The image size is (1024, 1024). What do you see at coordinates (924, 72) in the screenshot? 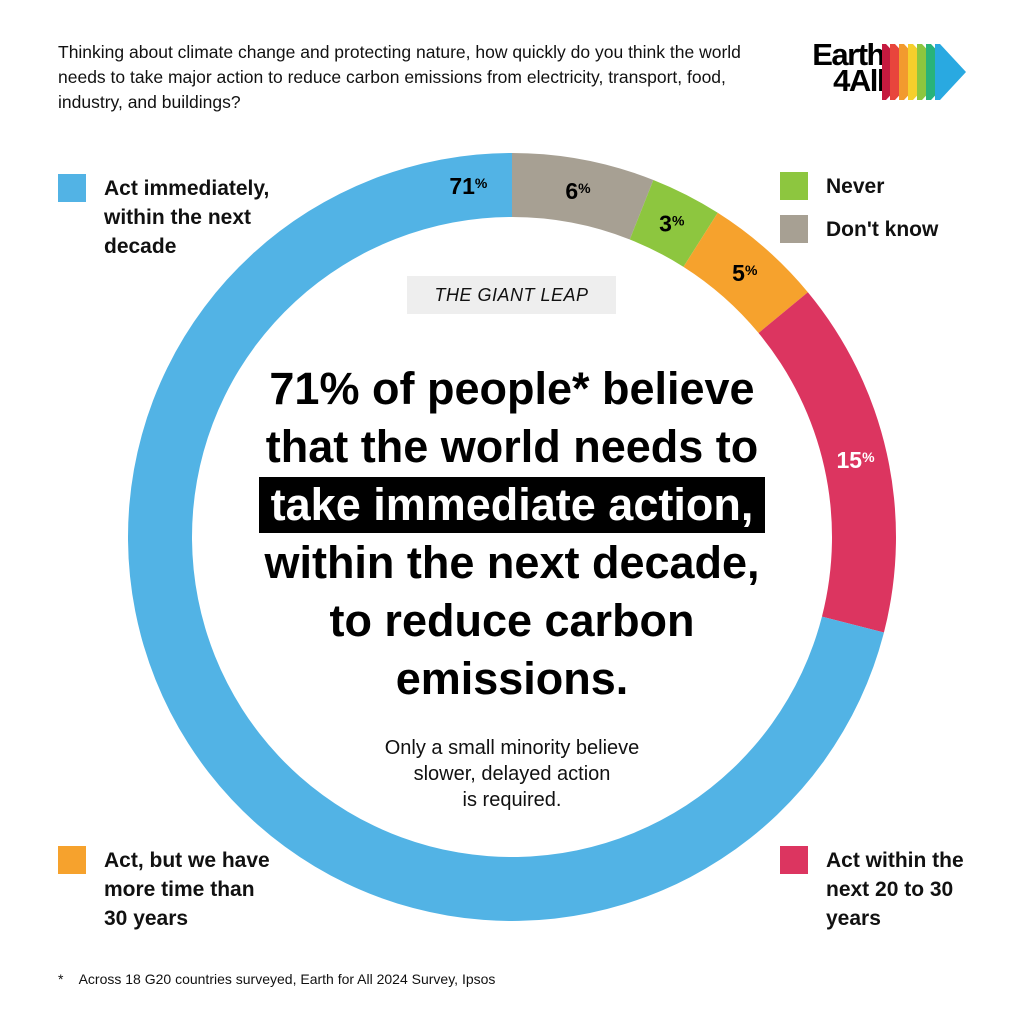
I see `logo-arrows-icon` at bounding box center [924, 72].